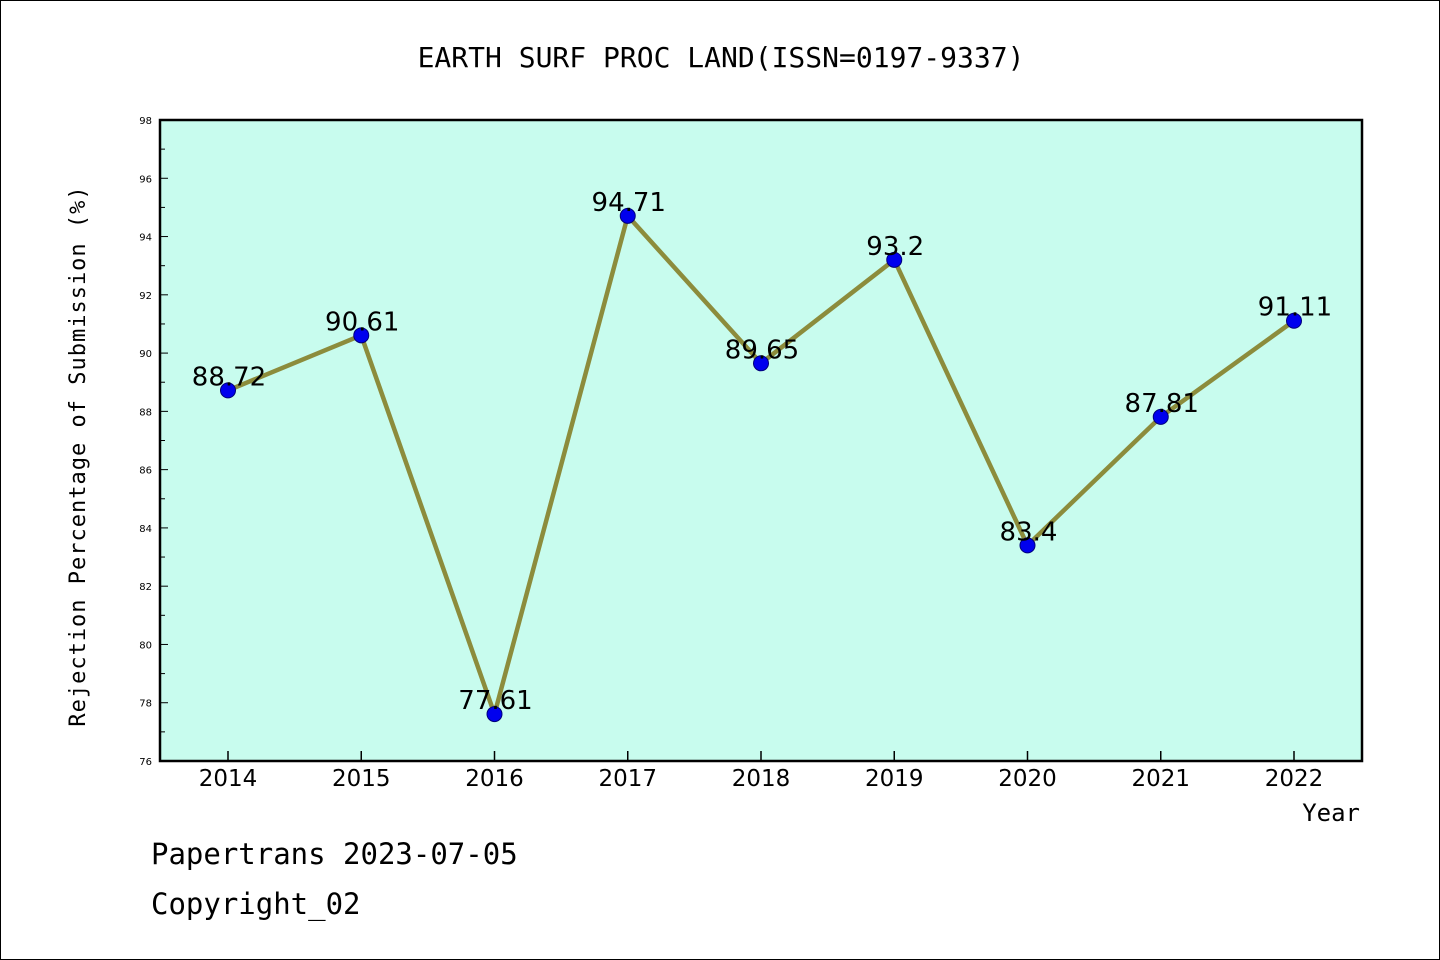  Describe the element at coordinates (145, 762) in the screenshot. I see `y-tick-label: 76` at that location.